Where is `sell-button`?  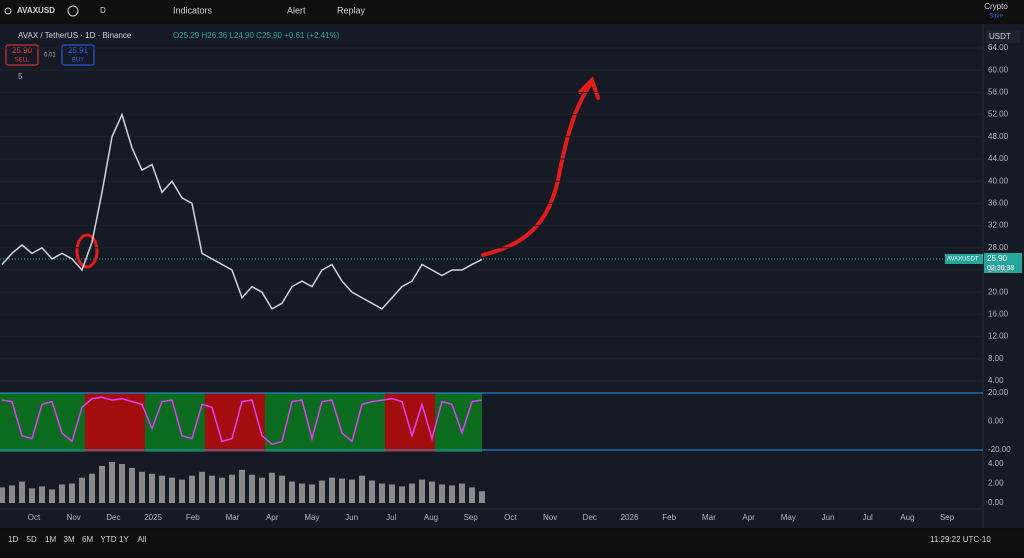 sell-button is located at coordinates (22, 55).